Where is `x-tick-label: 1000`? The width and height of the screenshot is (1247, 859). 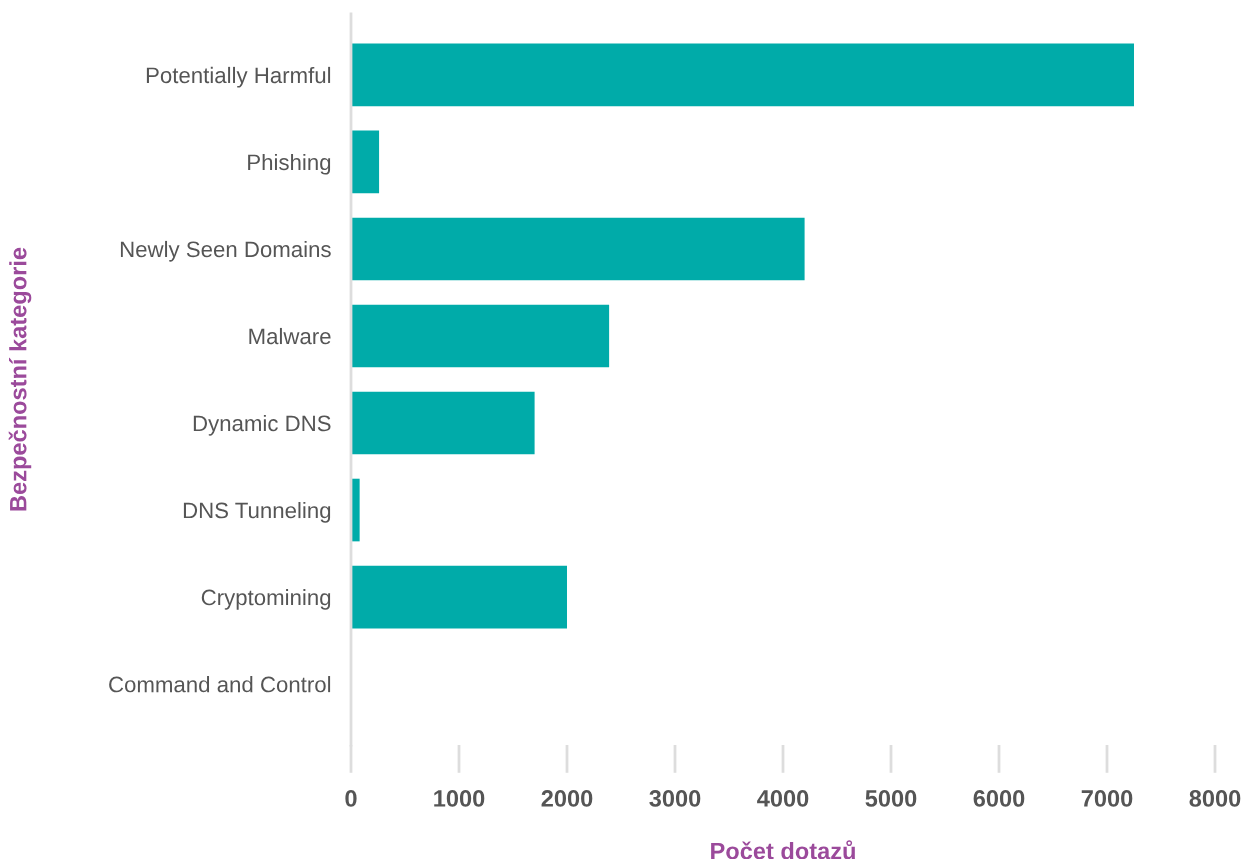 x-tick-label: 1000 is located at coordinates (459, 798).